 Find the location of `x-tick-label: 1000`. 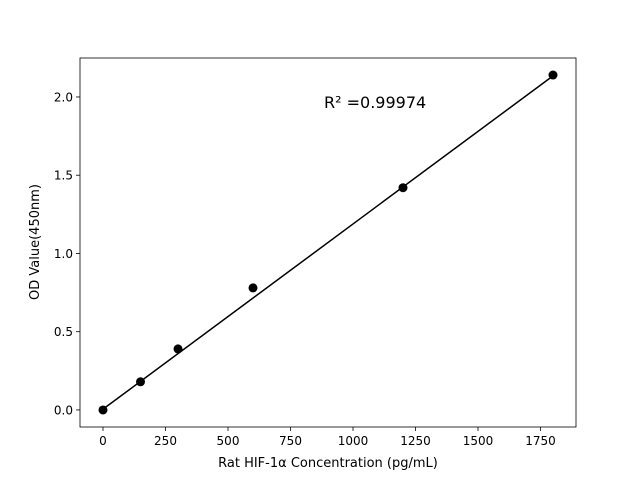

x-tick-label: 1000 is located at coordinates (353, 441).